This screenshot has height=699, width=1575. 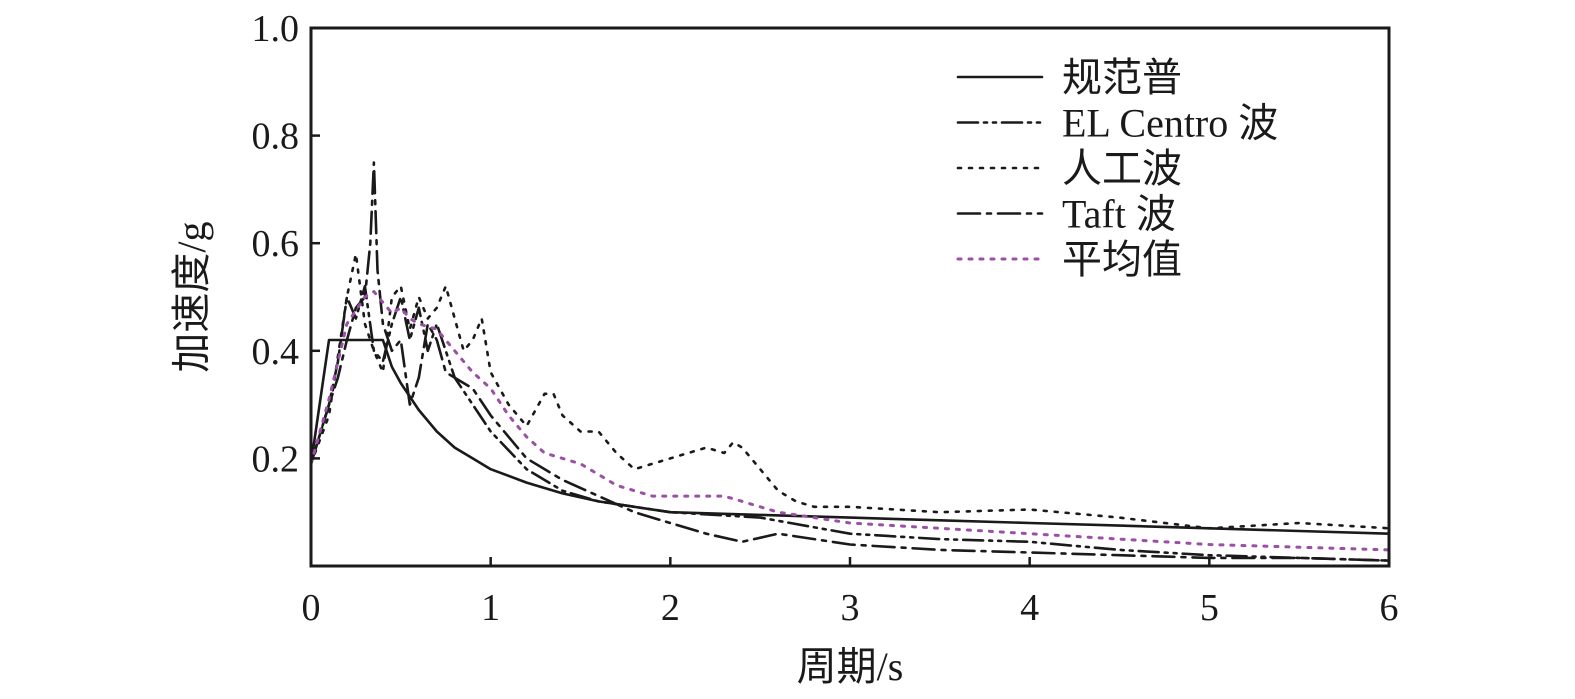 What do you see at coordinates (1389, 608) in the screenshot?
I see `x-tick-label: 6` at bounding box center [1389, 608].